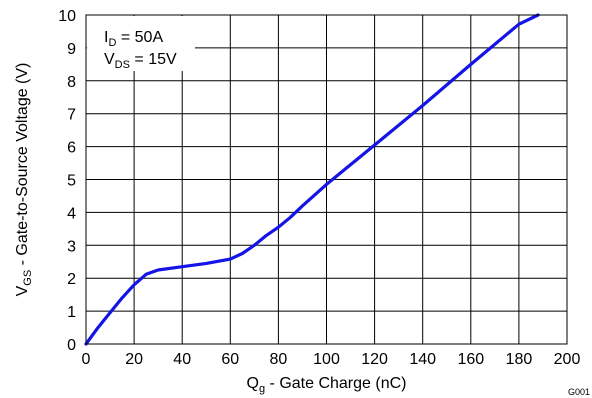 Image resolution: width=592 pixels, height=398 pixels. I want to click on x-tick-label: 120, so click(374, 359).